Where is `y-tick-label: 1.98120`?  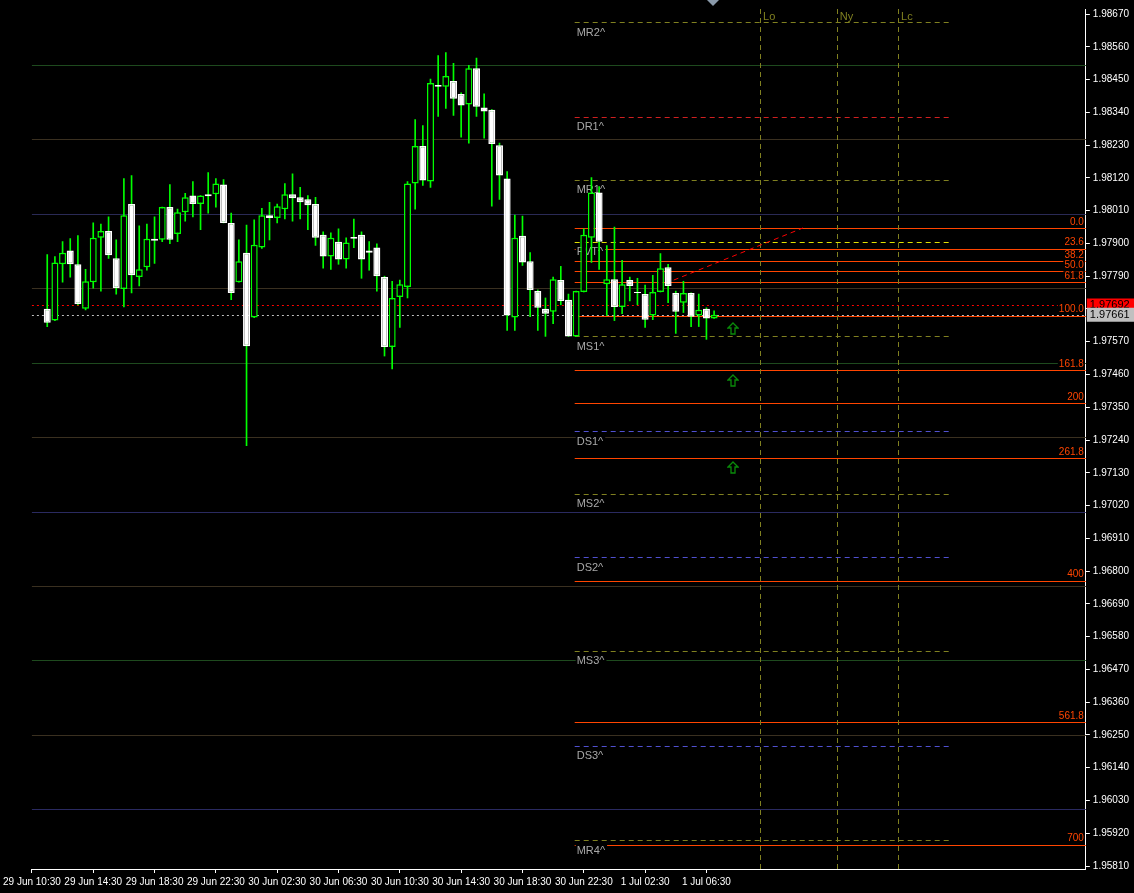 y-tick-label: 1.98120 is located at coordinates (1111, 177).